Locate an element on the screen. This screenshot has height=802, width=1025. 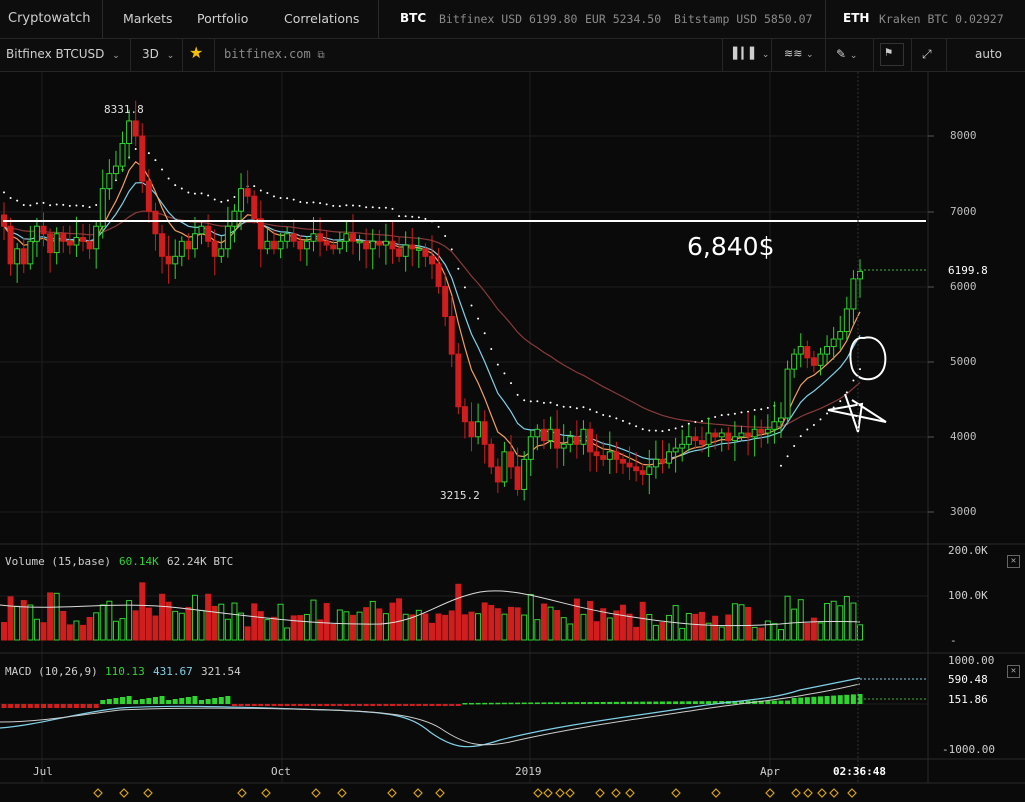
expand-icon: ⤢ is located at coordinates (927, 54).